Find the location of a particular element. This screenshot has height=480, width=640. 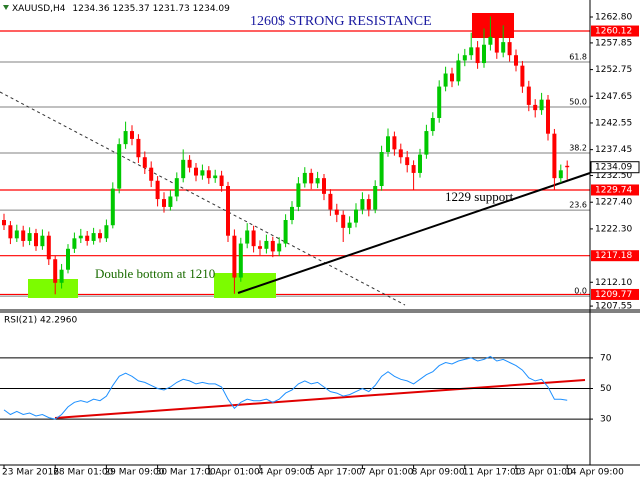

rsi-line is located at coordinates (285, 387).